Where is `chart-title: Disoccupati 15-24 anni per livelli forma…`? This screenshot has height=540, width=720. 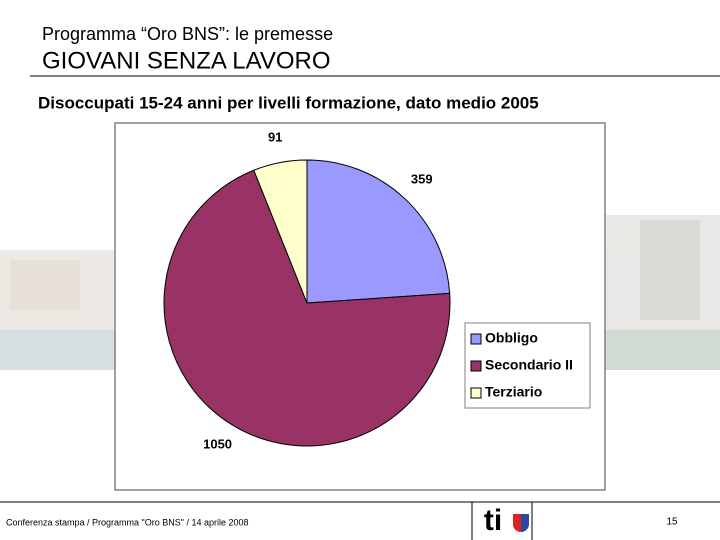 chart-title: Disoccupati 15-24 anni per livelli forma… is located at coordinates (288, 102).